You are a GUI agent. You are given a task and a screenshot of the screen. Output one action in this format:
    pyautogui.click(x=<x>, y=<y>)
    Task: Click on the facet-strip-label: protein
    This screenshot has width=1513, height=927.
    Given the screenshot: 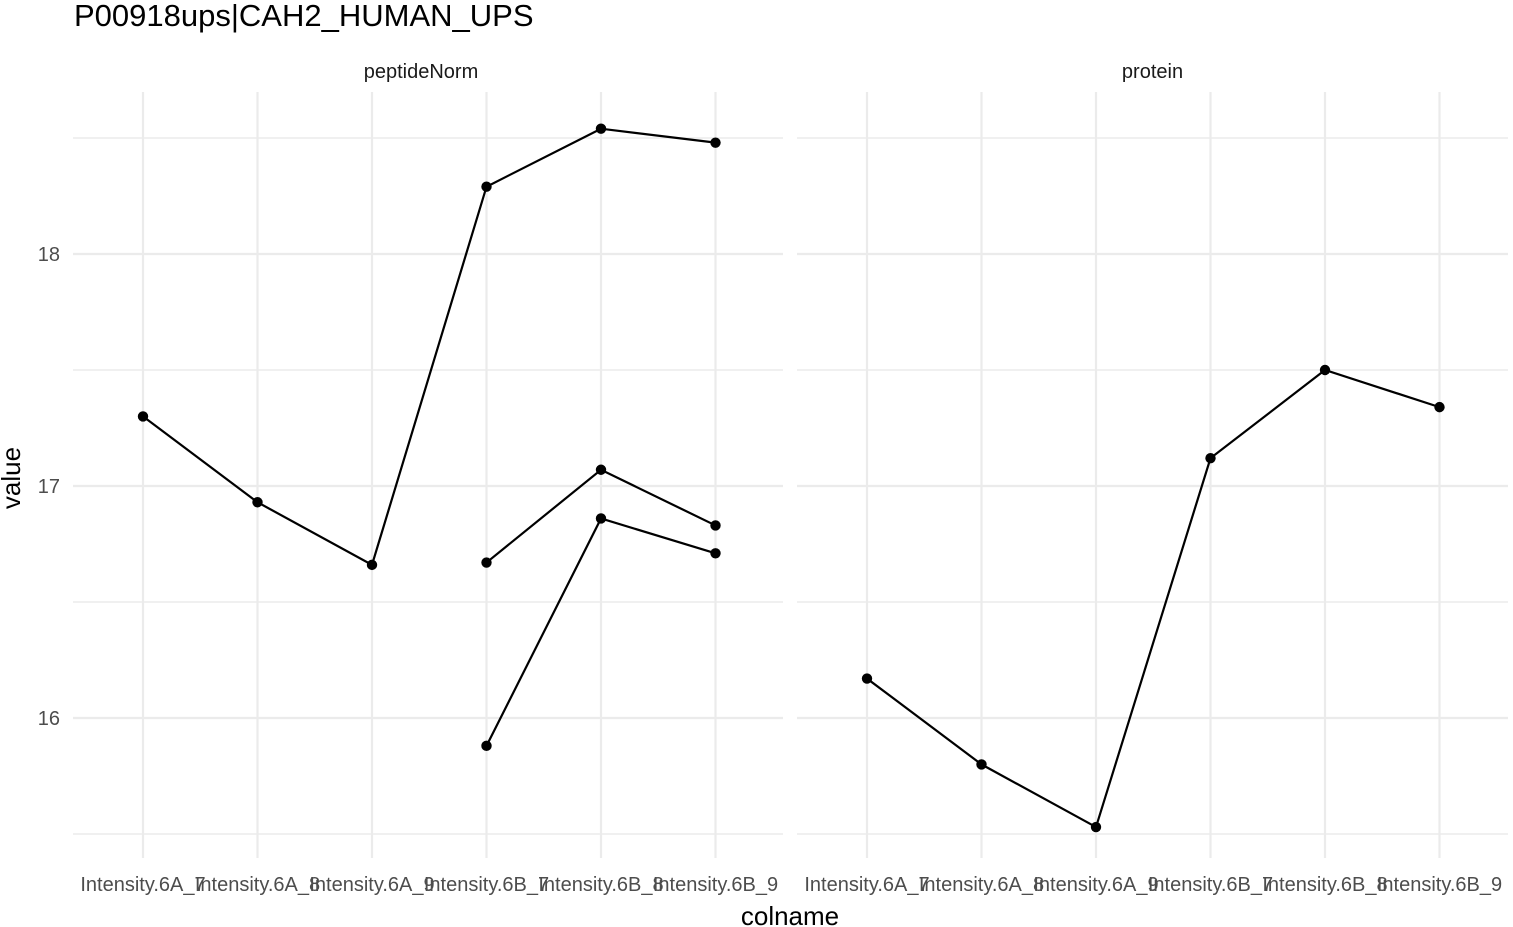 What is the action you would take?
    pyautogui.click(x=1152, y=72)
    